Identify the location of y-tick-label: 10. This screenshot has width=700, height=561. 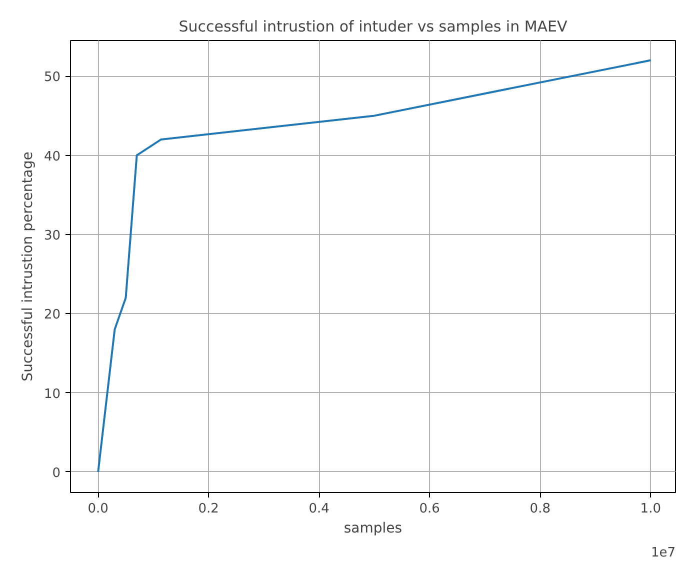
(52, 394).